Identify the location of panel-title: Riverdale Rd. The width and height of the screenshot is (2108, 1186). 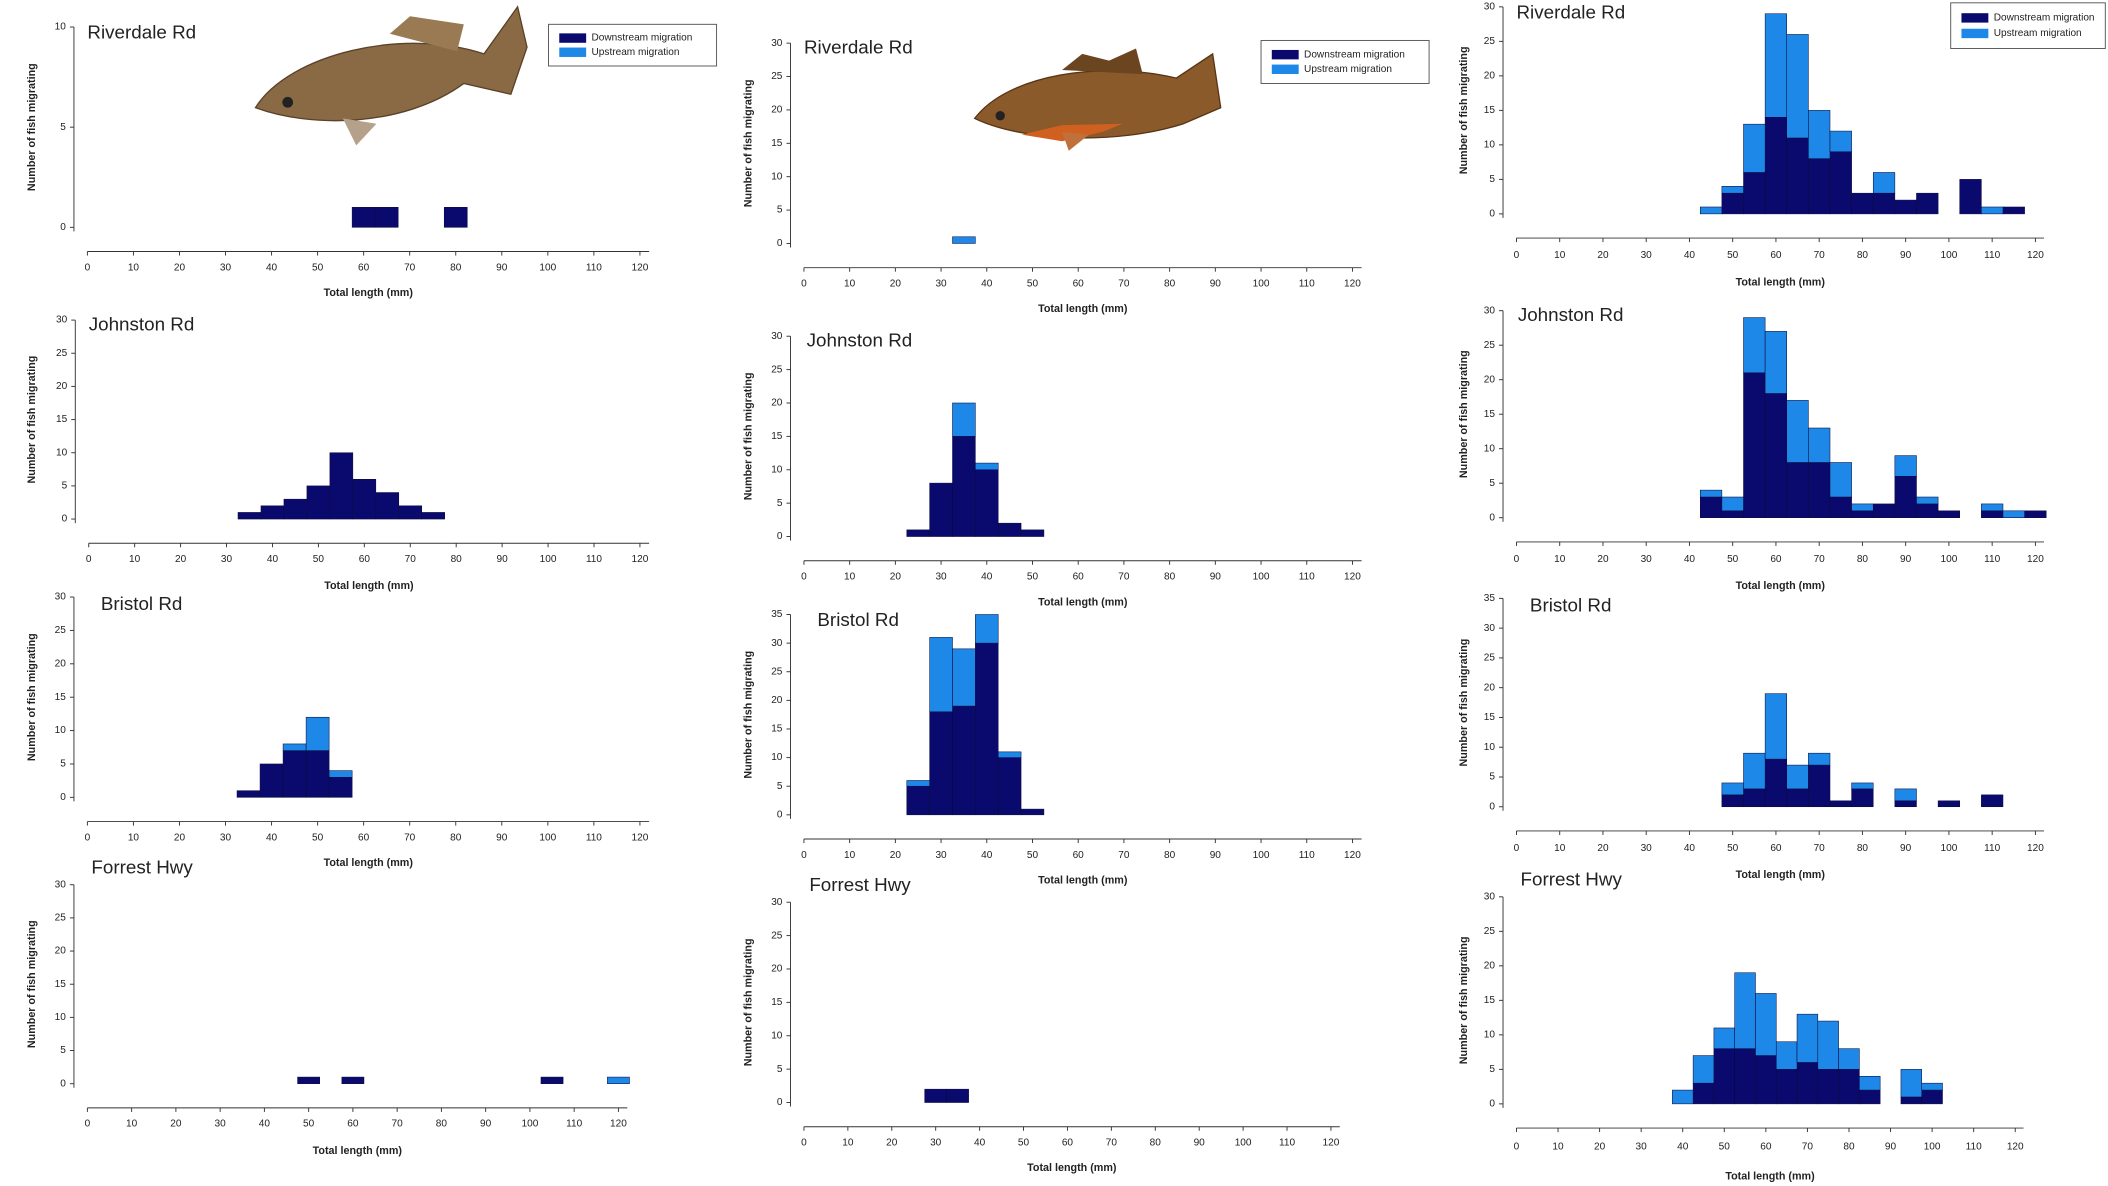
(1570, 12).